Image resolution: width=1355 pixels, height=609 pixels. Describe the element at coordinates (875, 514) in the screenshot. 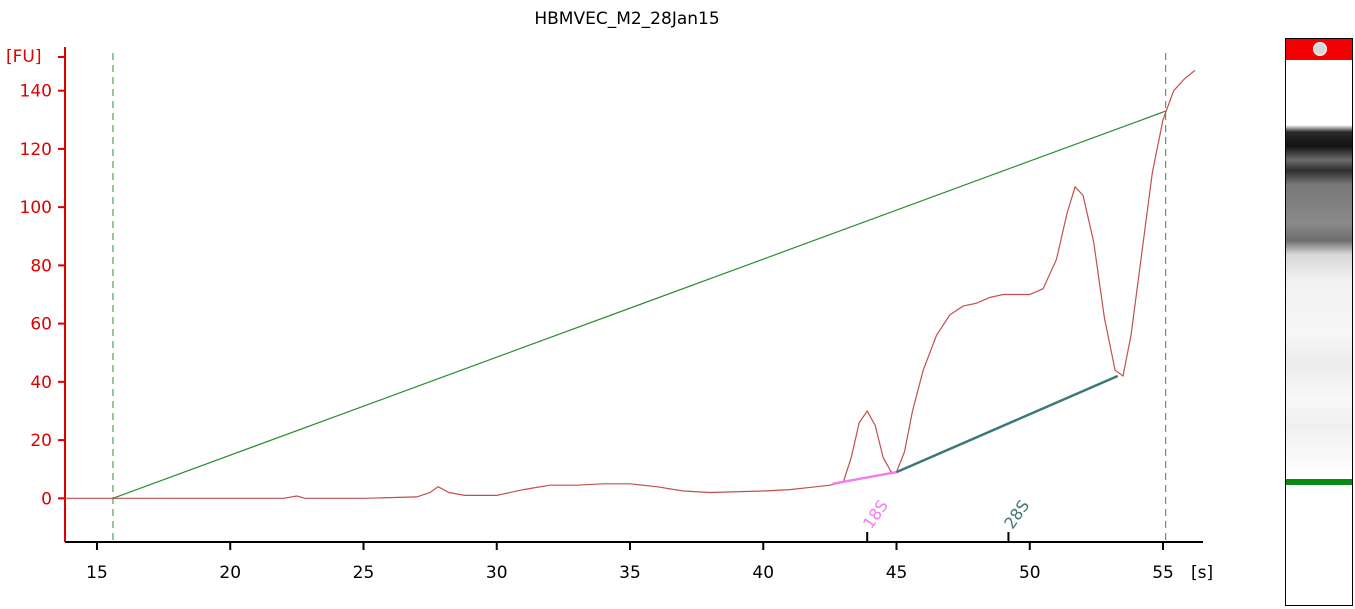

I see `marker-label: 18S` at that location.